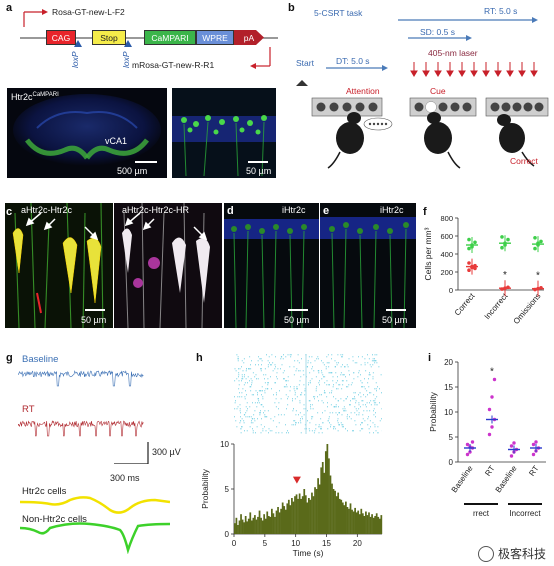 This screenshot has width=554, height=566. I want to click on dt-label: DT: 5.0 s, so click(353, 61).